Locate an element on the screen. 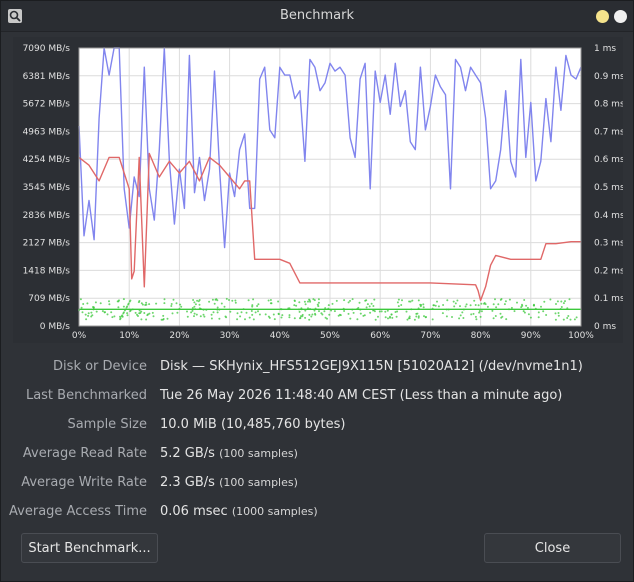 The image size is (634, 582). x-tick: 20% is located at coordinates (179, 336).